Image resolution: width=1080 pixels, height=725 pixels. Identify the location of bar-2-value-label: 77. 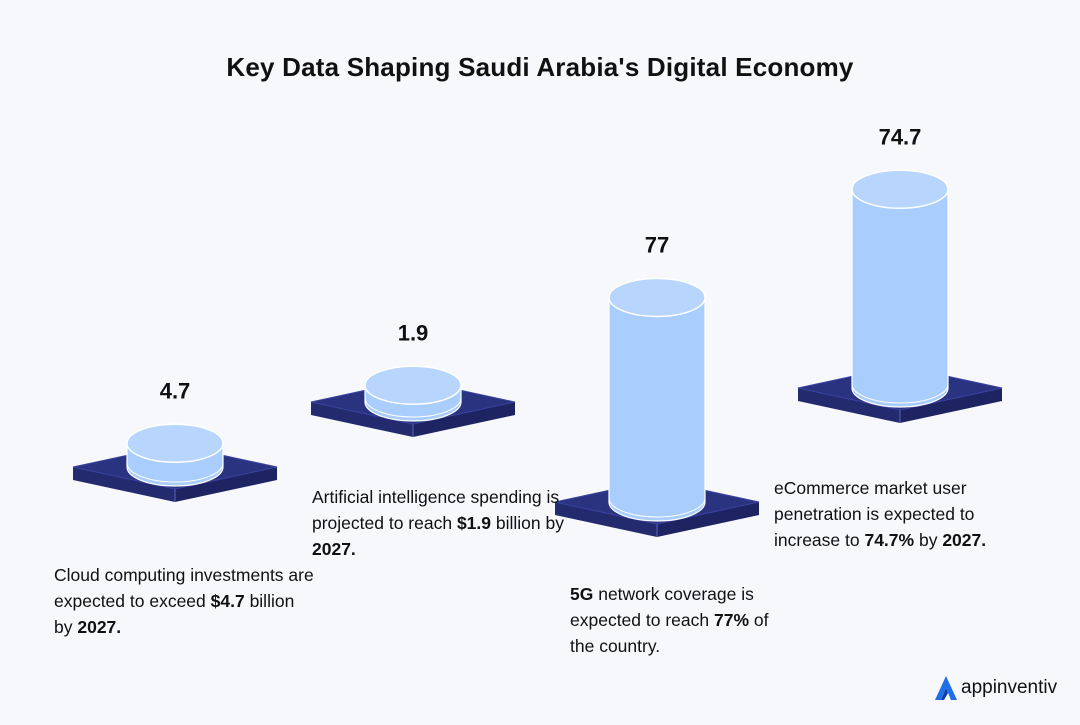
(657, 245).